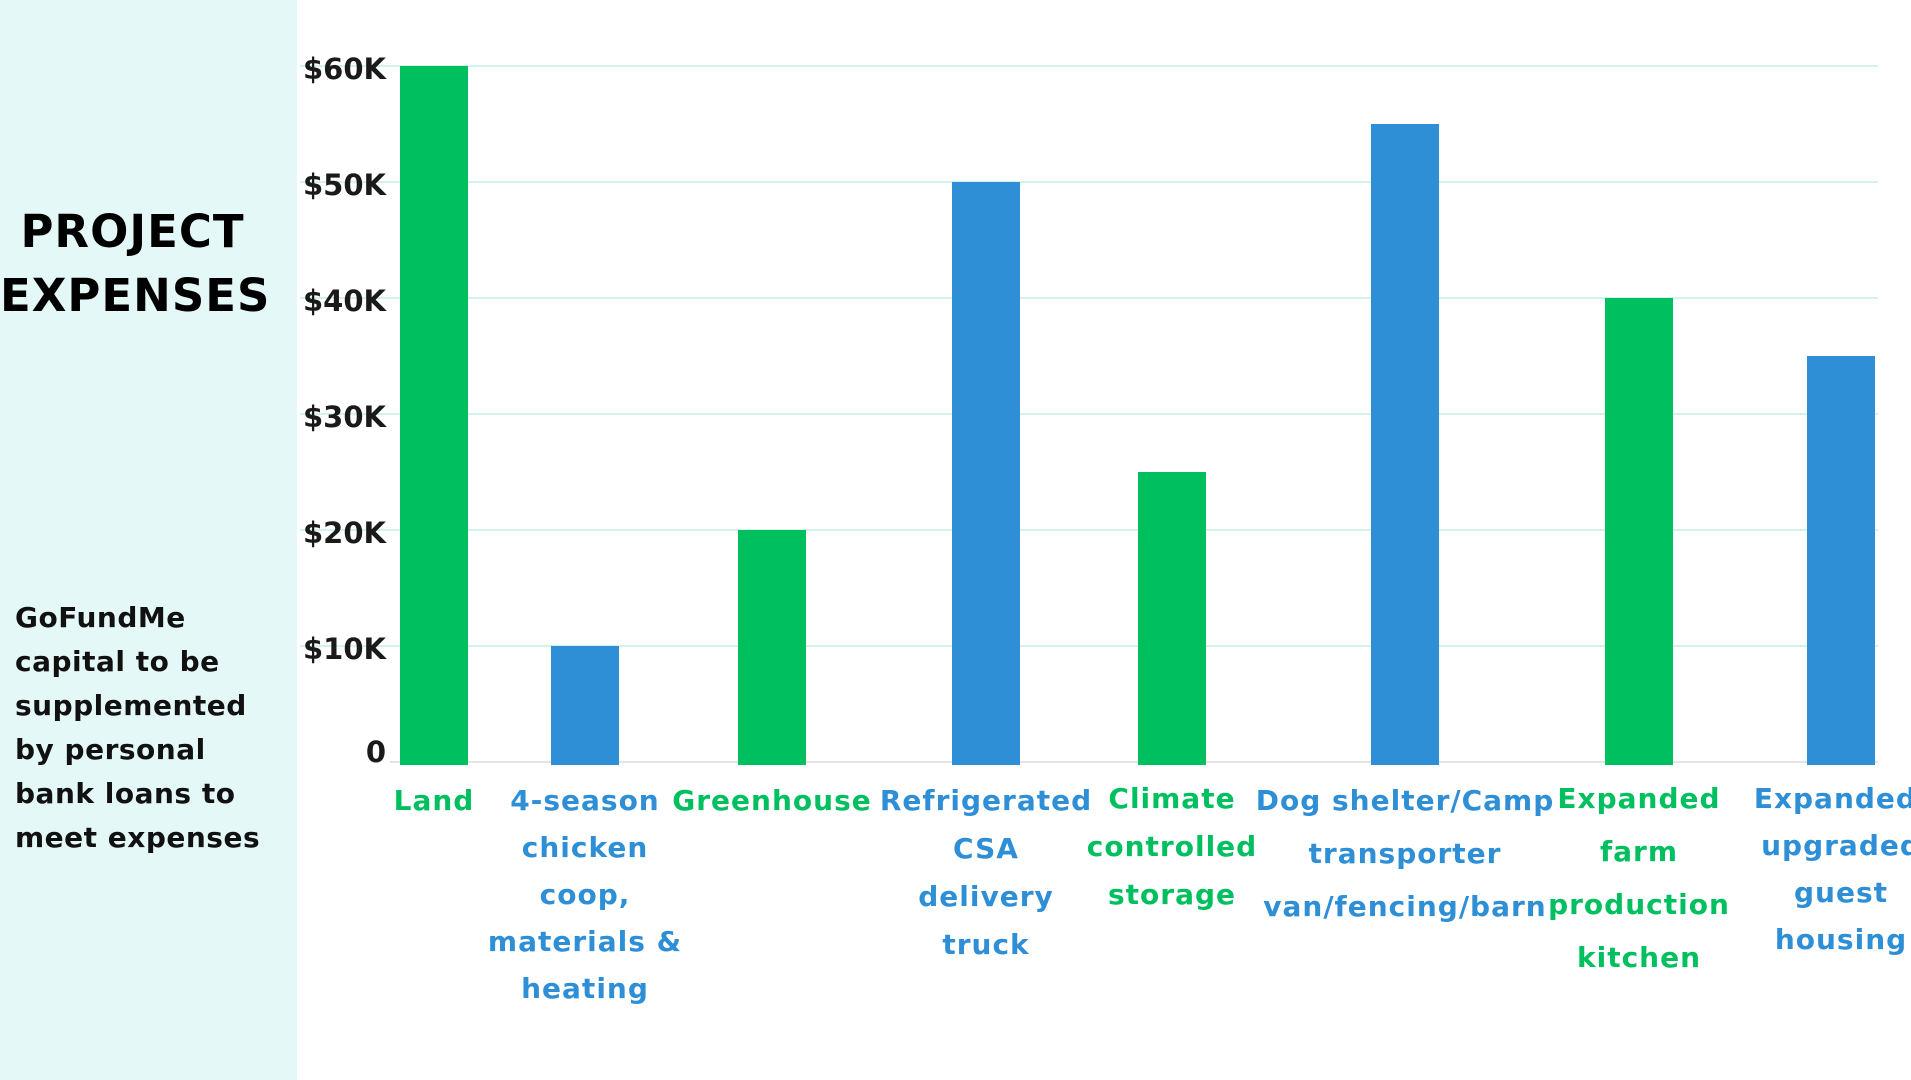  Describe the element at coordinates (1639, 904) in the screenshot. I see `x-tick-label: production` at that location.